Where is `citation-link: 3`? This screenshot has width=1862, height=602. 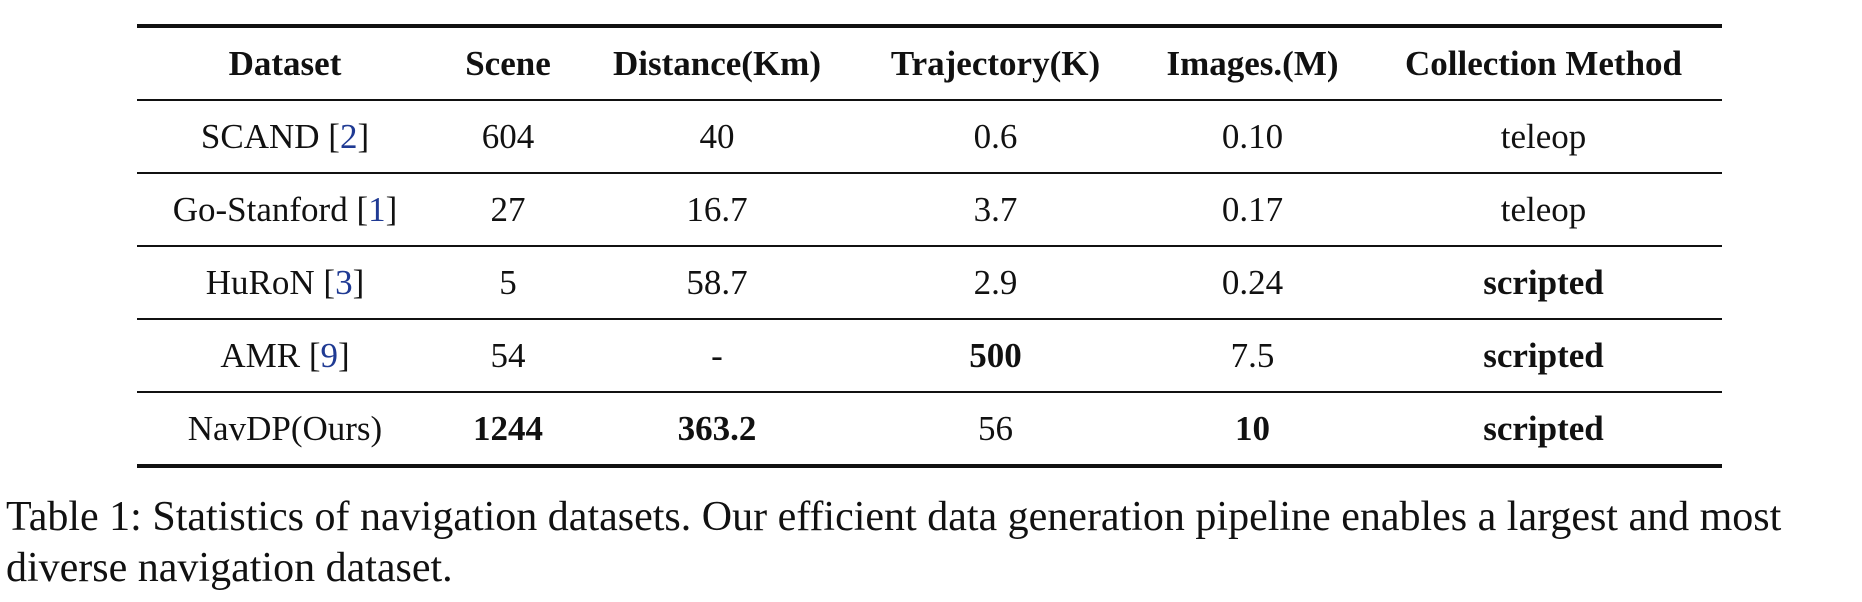
citation-link: 3 is located at coordinates (344, 282).